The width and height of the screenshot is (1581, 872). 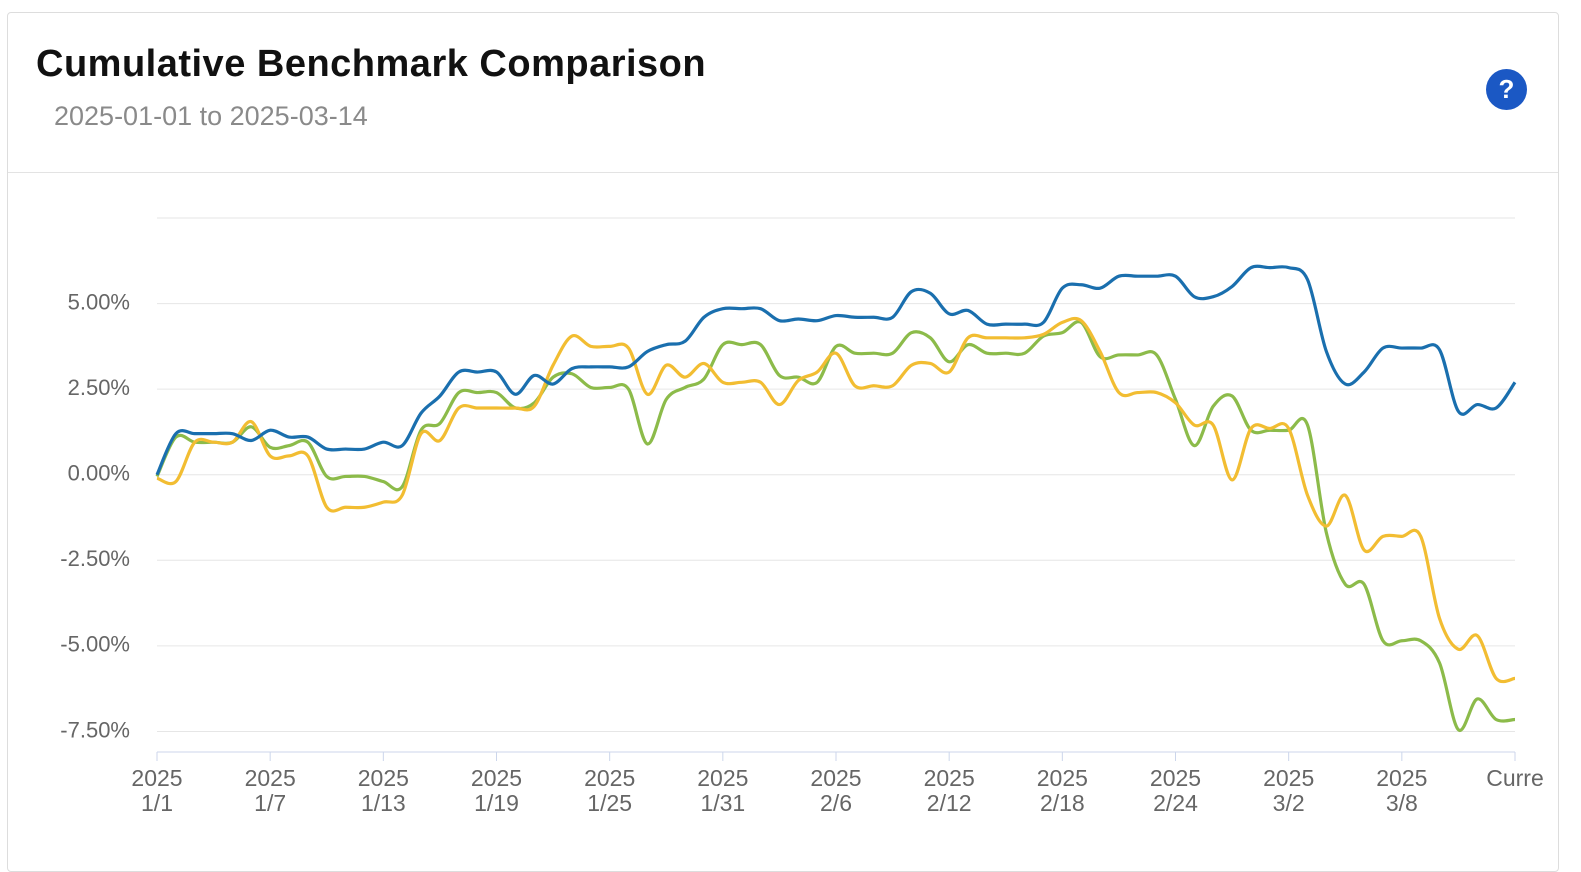 What do you see at coordinates (371, 64) in the screenshot?
I see `chart-title: Cumulative Benchmark Comparison` at bounding box center [371, 64].